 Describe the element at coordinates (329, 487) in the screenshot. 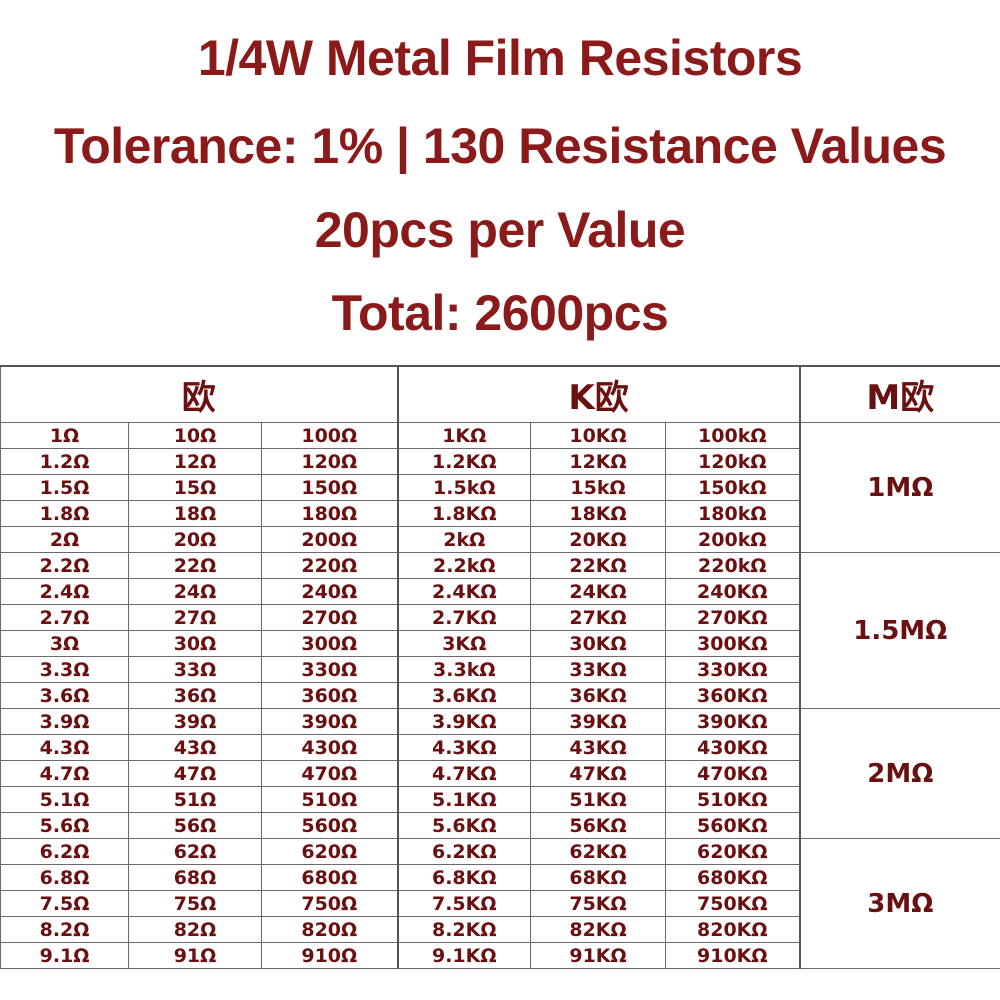

I see `value-cell-ohm-100x: 150Ω` at that location.